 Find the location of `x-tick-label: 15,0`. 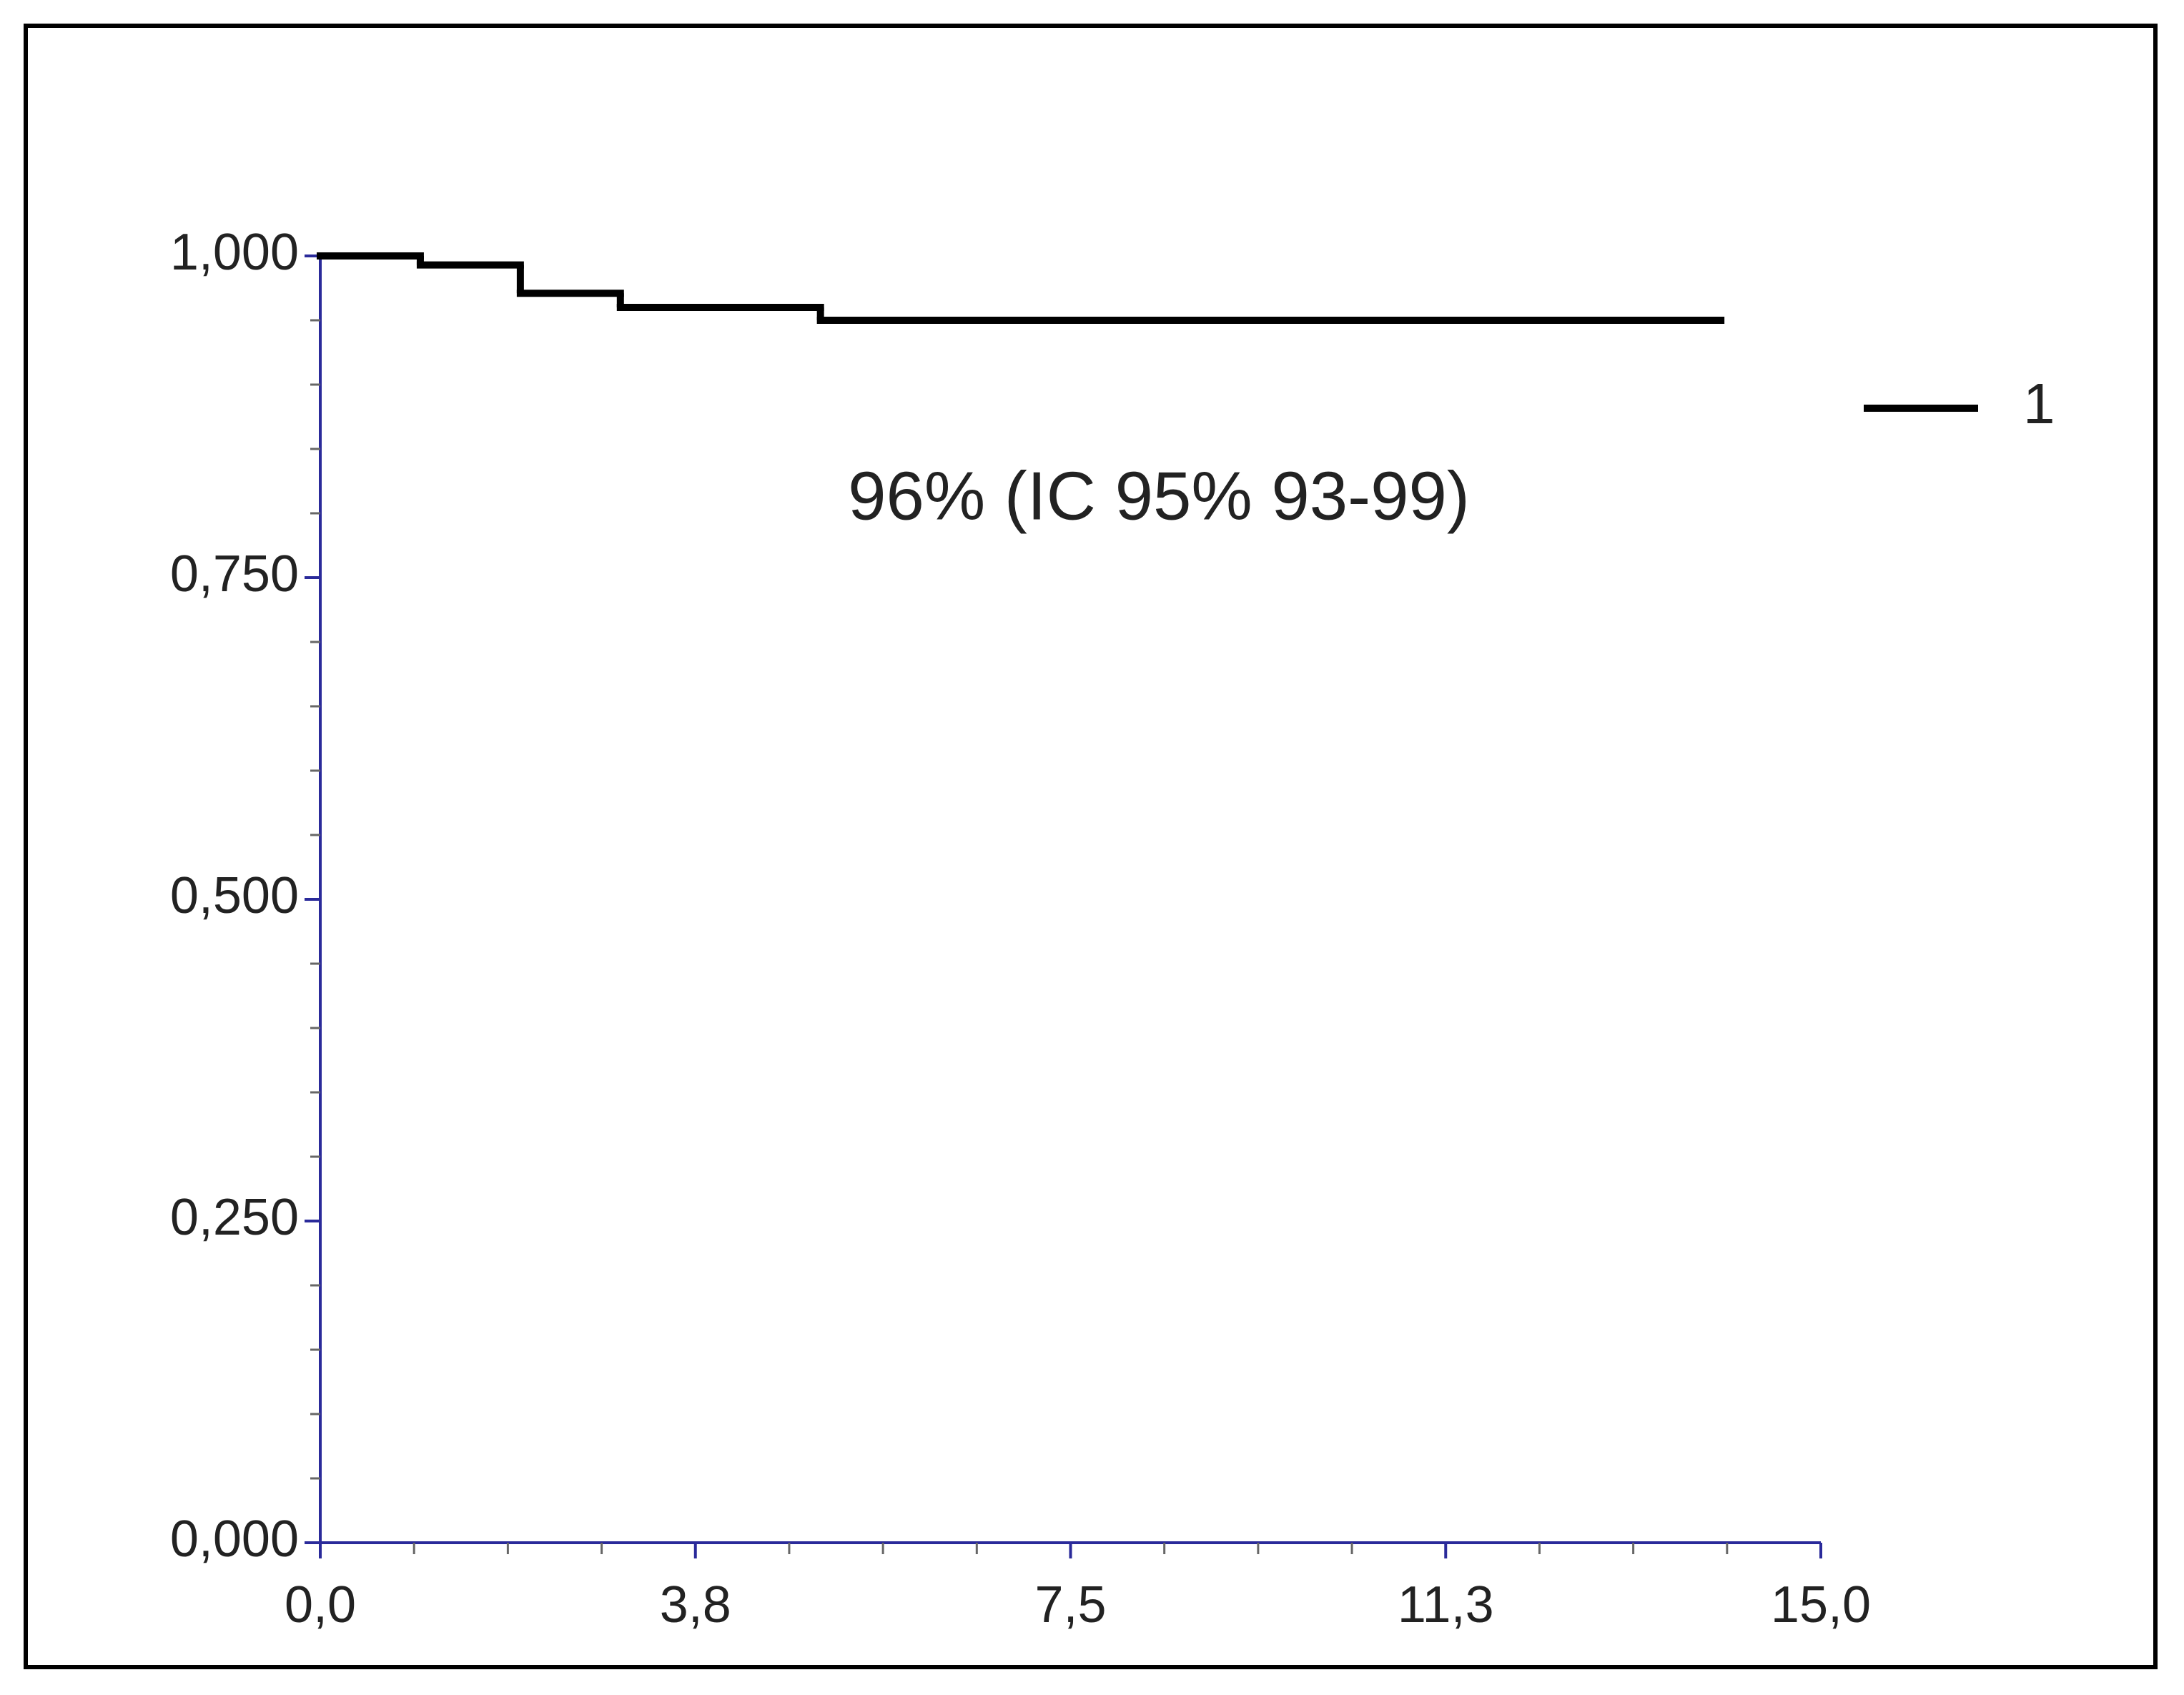

x-tick-label: 15,0 is located at coordinates (1821, 1605).